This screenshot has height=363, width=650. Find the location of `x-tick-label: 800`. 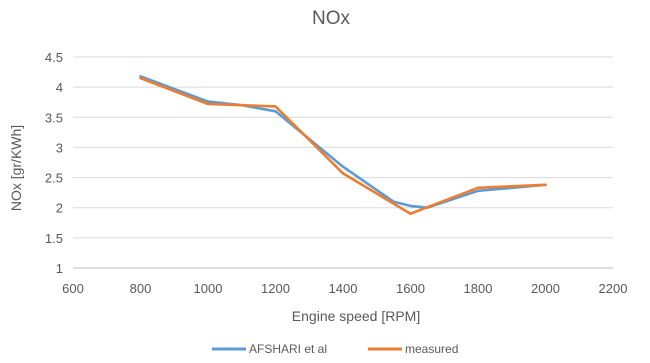

x-tick-label: 800 is located at coordinates (141, 288).